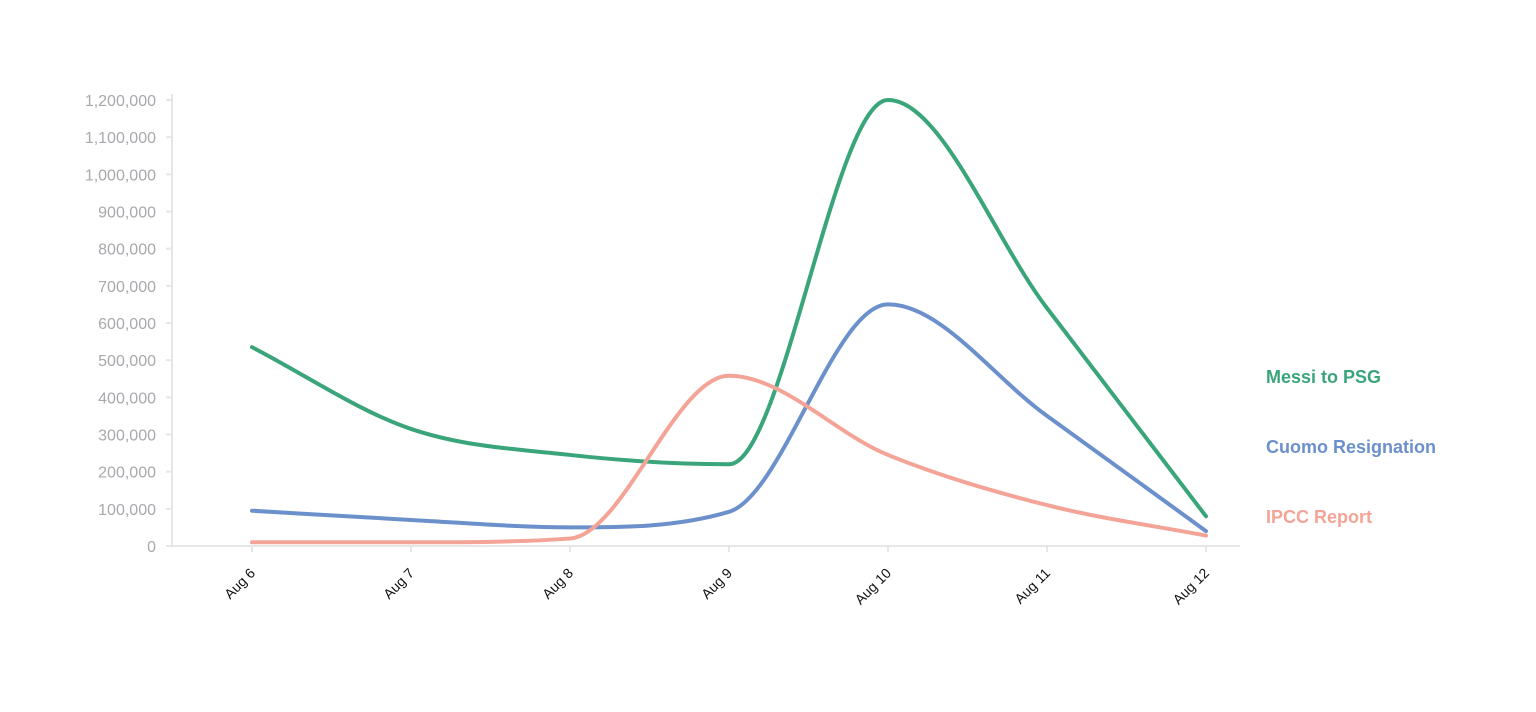 Image resolution: width=1536 pixels, height=712 pixels. I want to click on y-tick-label: 0, so click(151, 547).